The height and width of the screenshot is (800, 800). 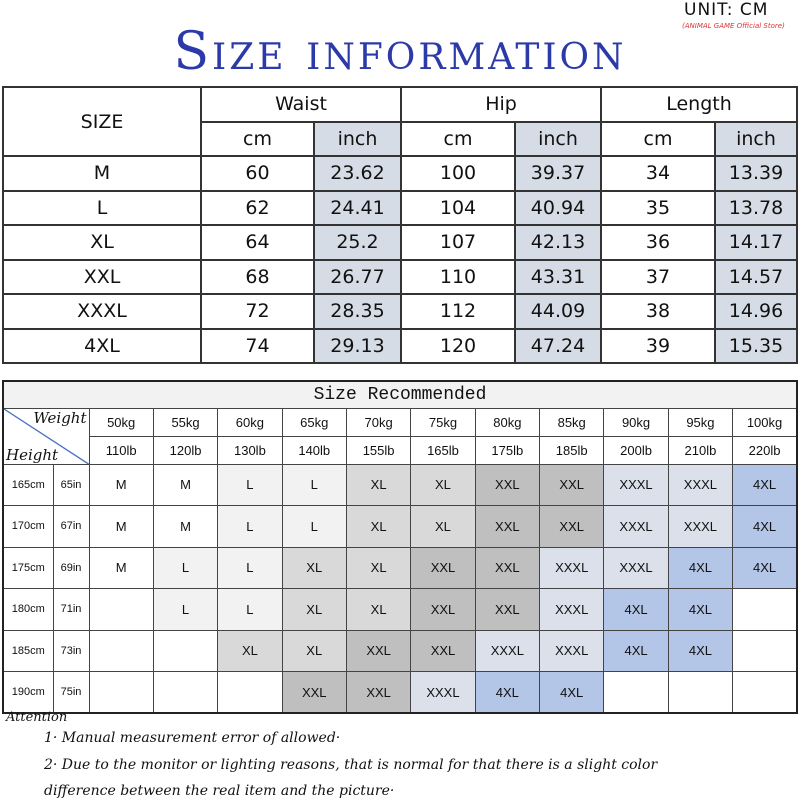 I want to click on measure-cell: 36, so click(x=658, y=242).